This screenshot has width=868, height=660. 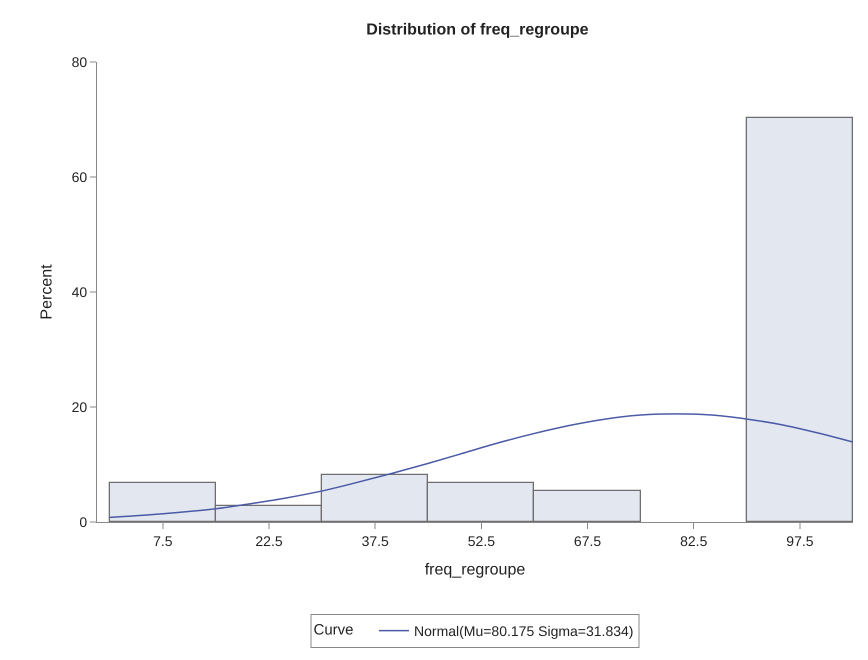 What do you see at coordinates (47, 292) in the screenshot?
I see `y-axis-title: Percent` at bounding box center [47, 292].